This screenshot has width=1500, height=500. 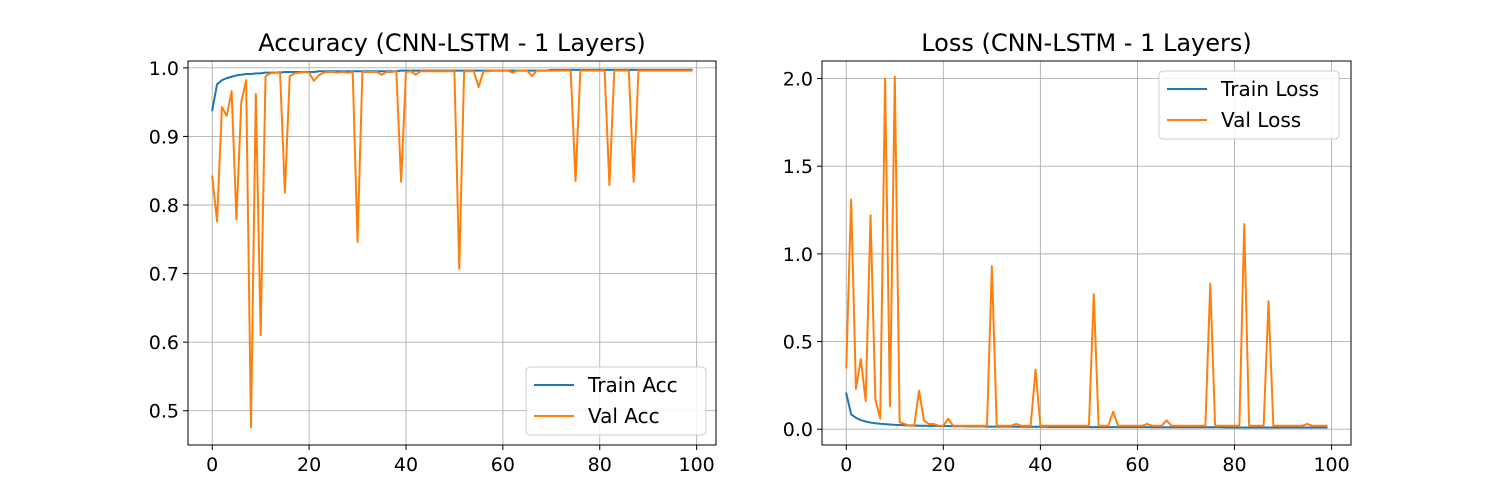 What do you see at coordinates (798, 430) in the screenshot?
I see `y-tick-label: 0.0` at bounding box center [798, 430].